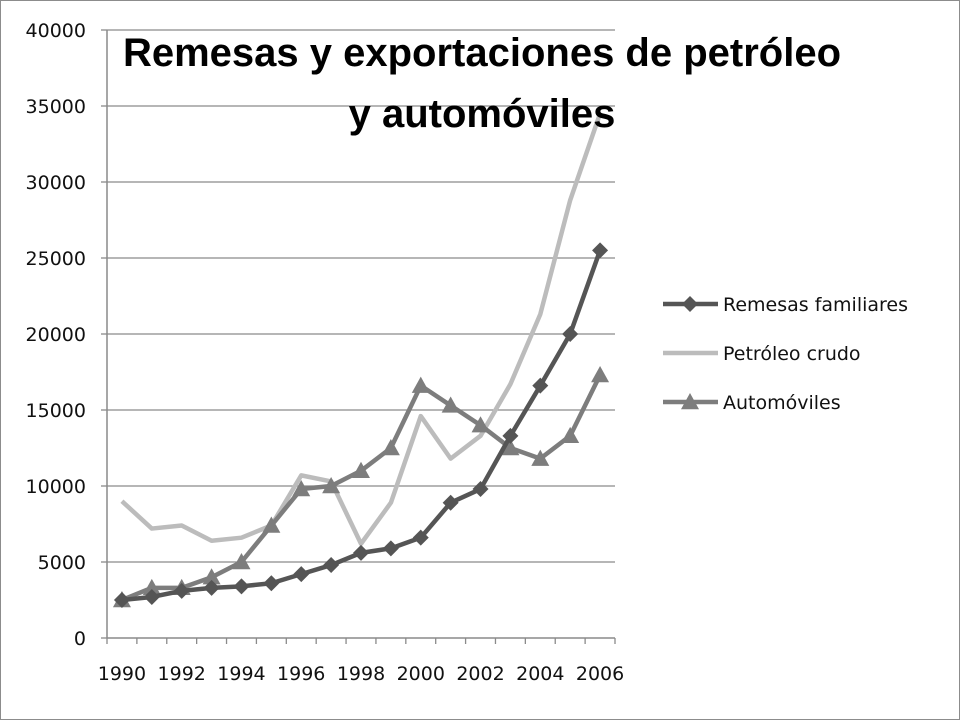 The image size is (960, 720). What do you see at coordinates (80, 639) in the screenshot?
I see `y-tick-0: 0` at bounding box center [80, 639].